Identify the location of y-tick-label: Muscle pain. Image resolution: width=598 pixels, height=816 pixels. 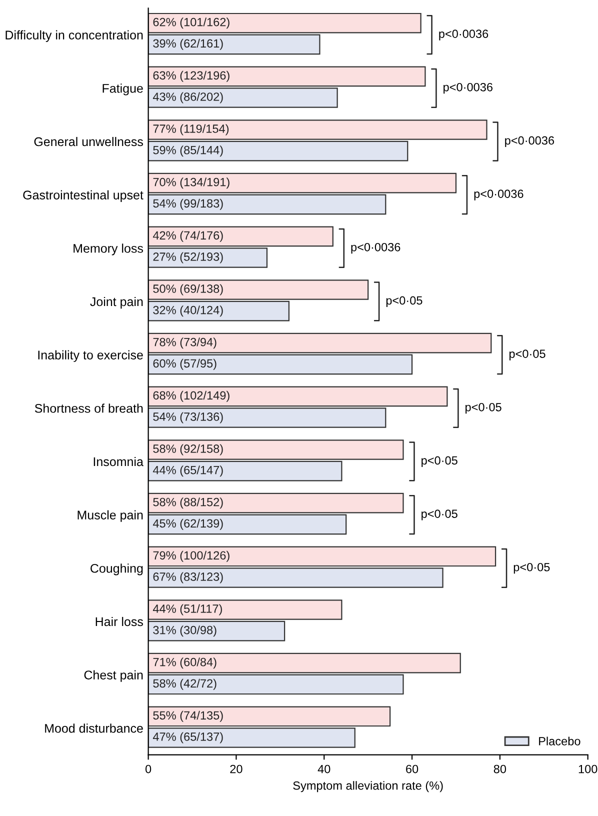
(110, 516).